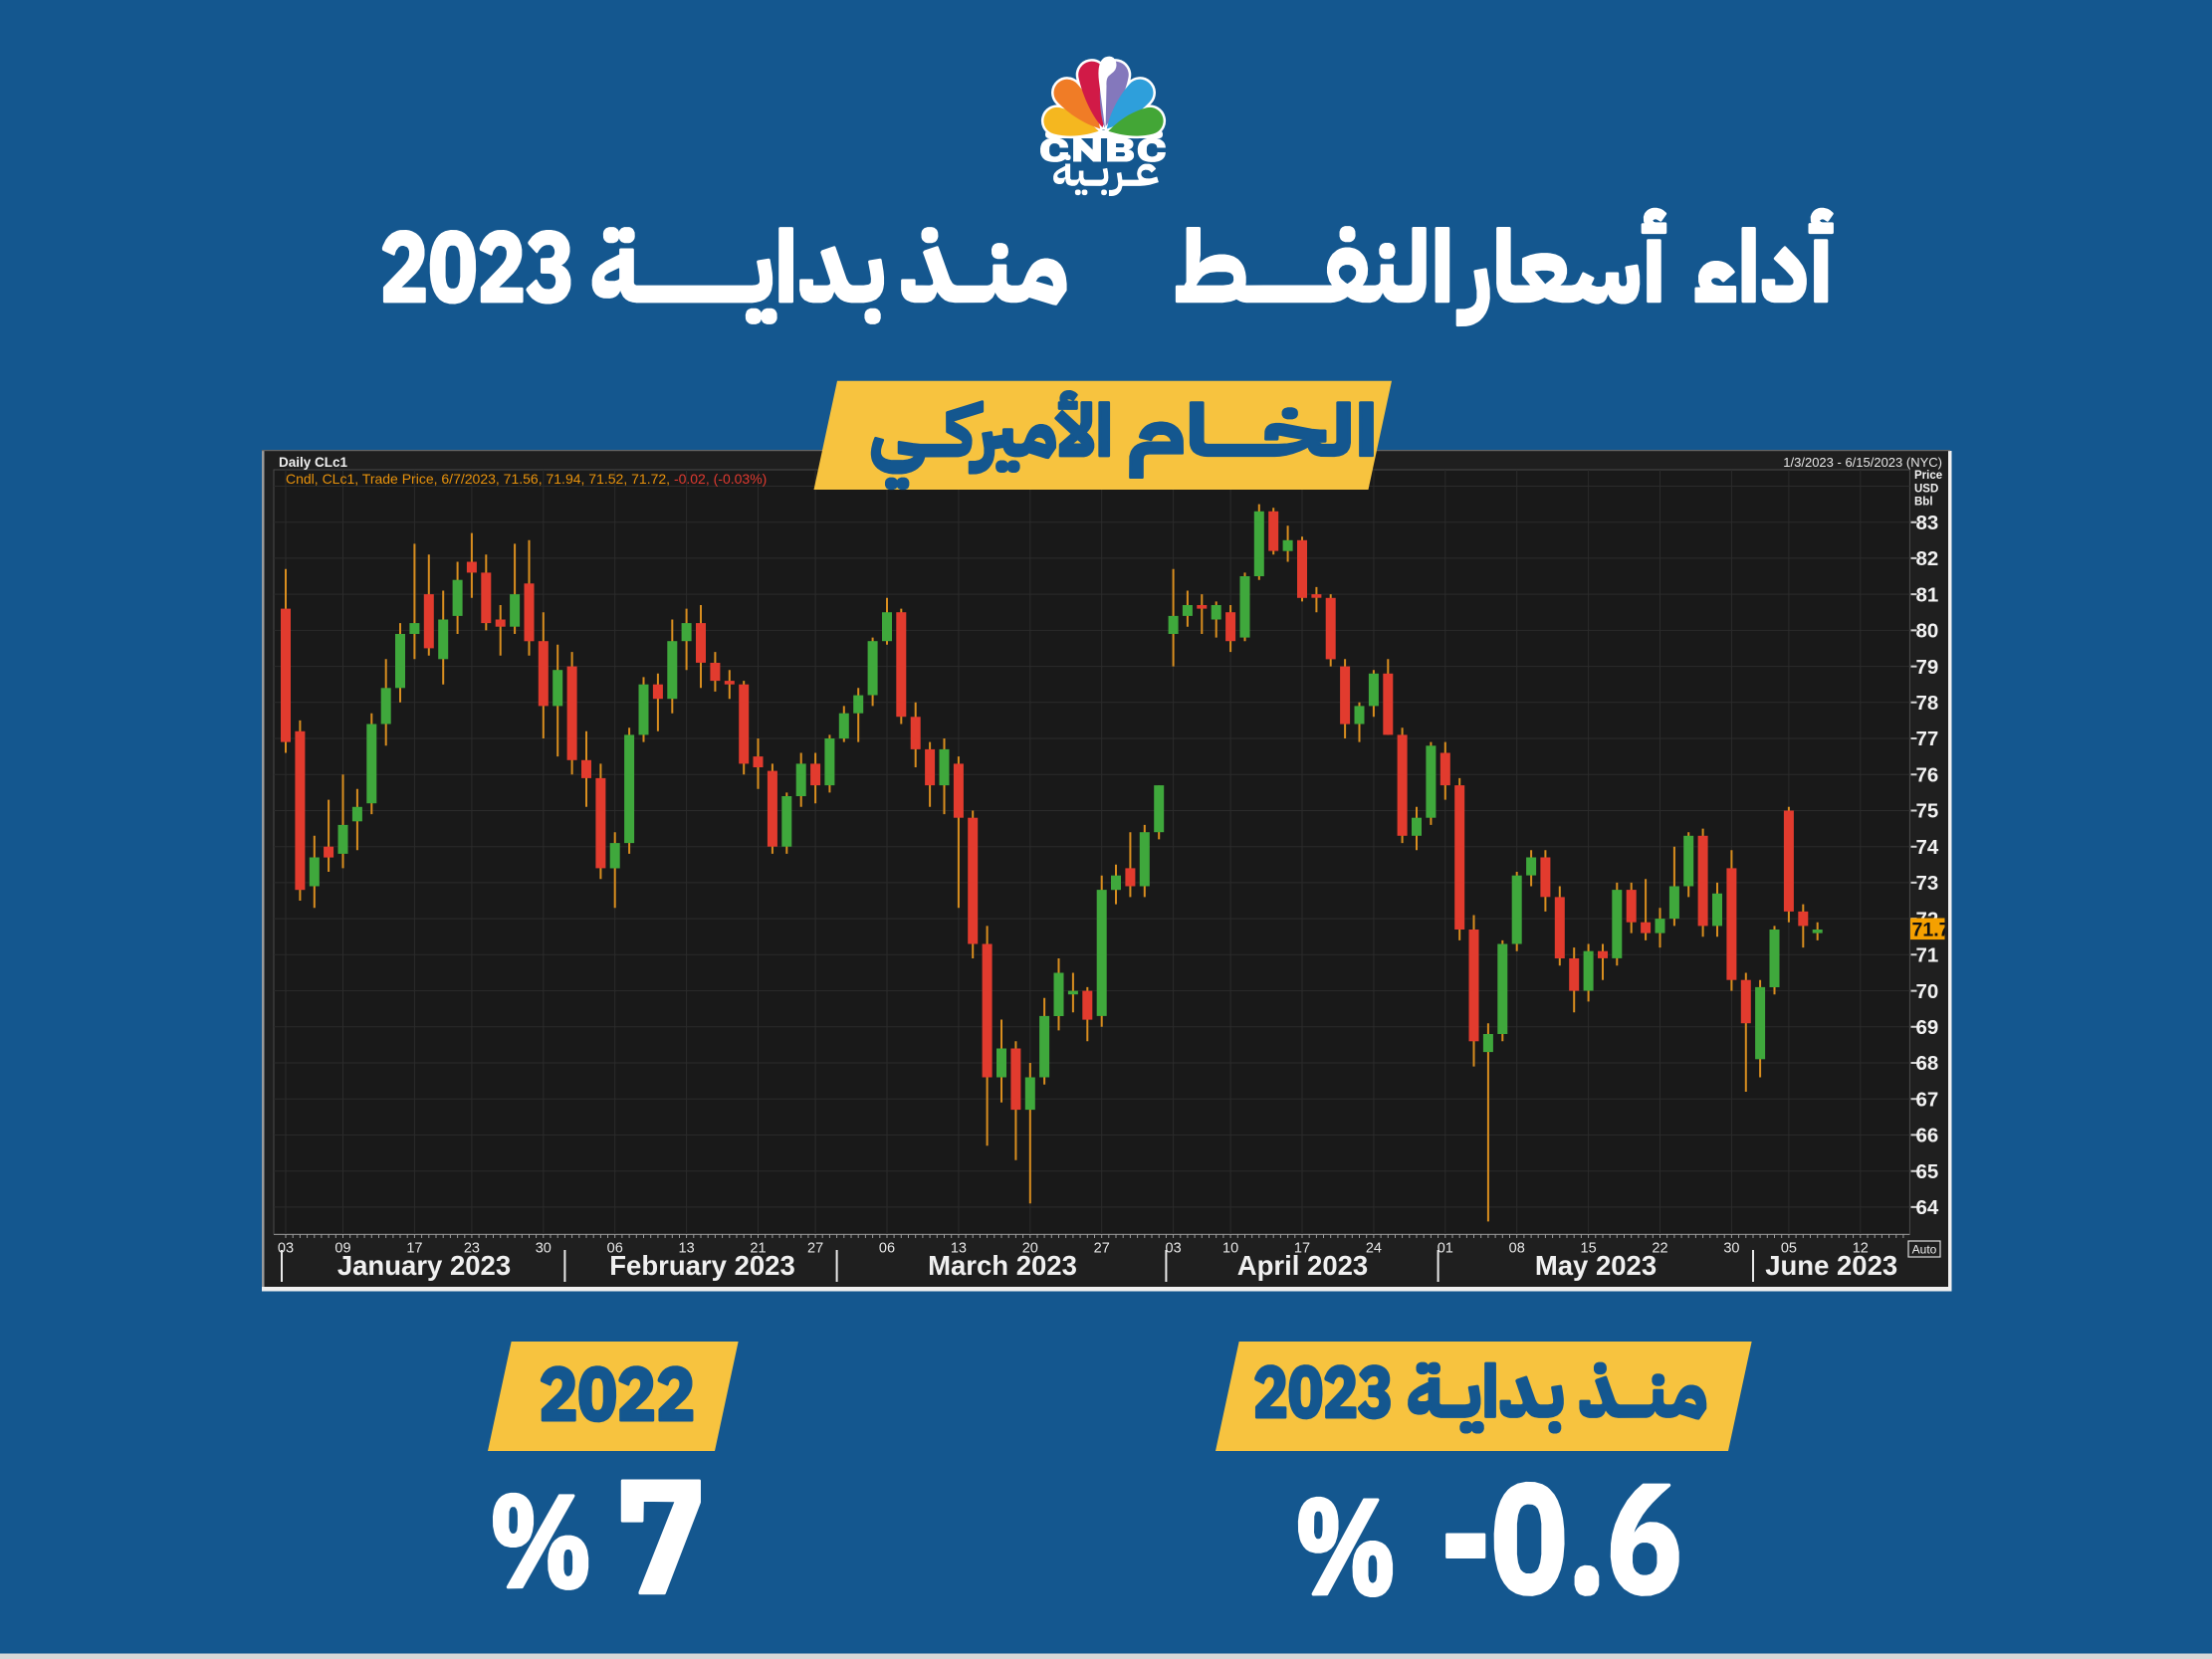  What do you see at coordinates (1924, 1250) in the screenshot?
I see `svg-text: Auto` at bounding box center [1924, 1250].